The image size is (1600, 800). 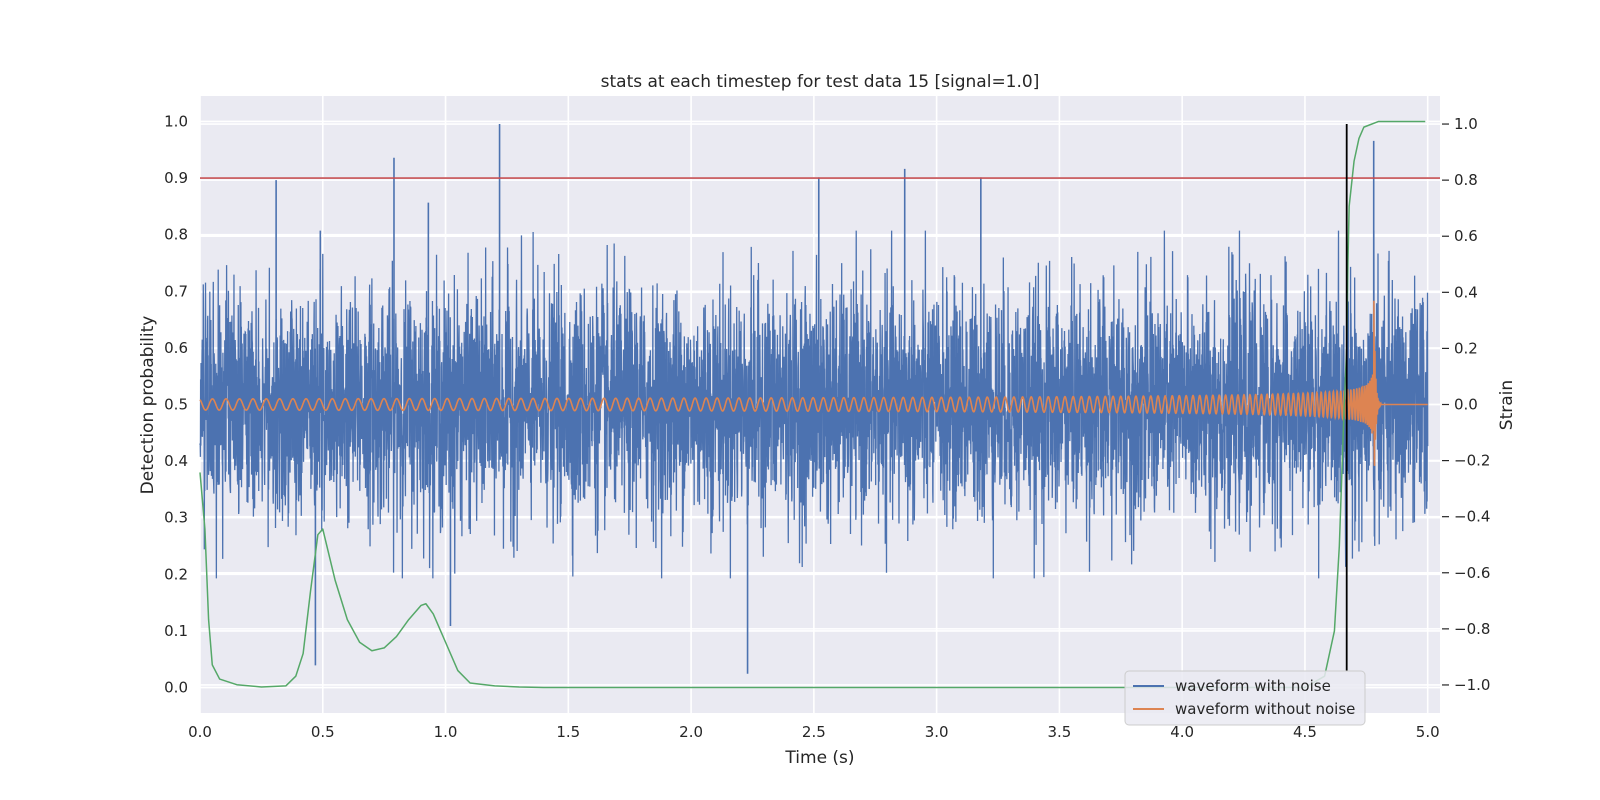 I want to click on x-axis-ticks: 0.0 0.5 1.0 1.5 2.0 2.5 3.0 3.5 4.0 4.5 5.0, so click(x=814, y=732).